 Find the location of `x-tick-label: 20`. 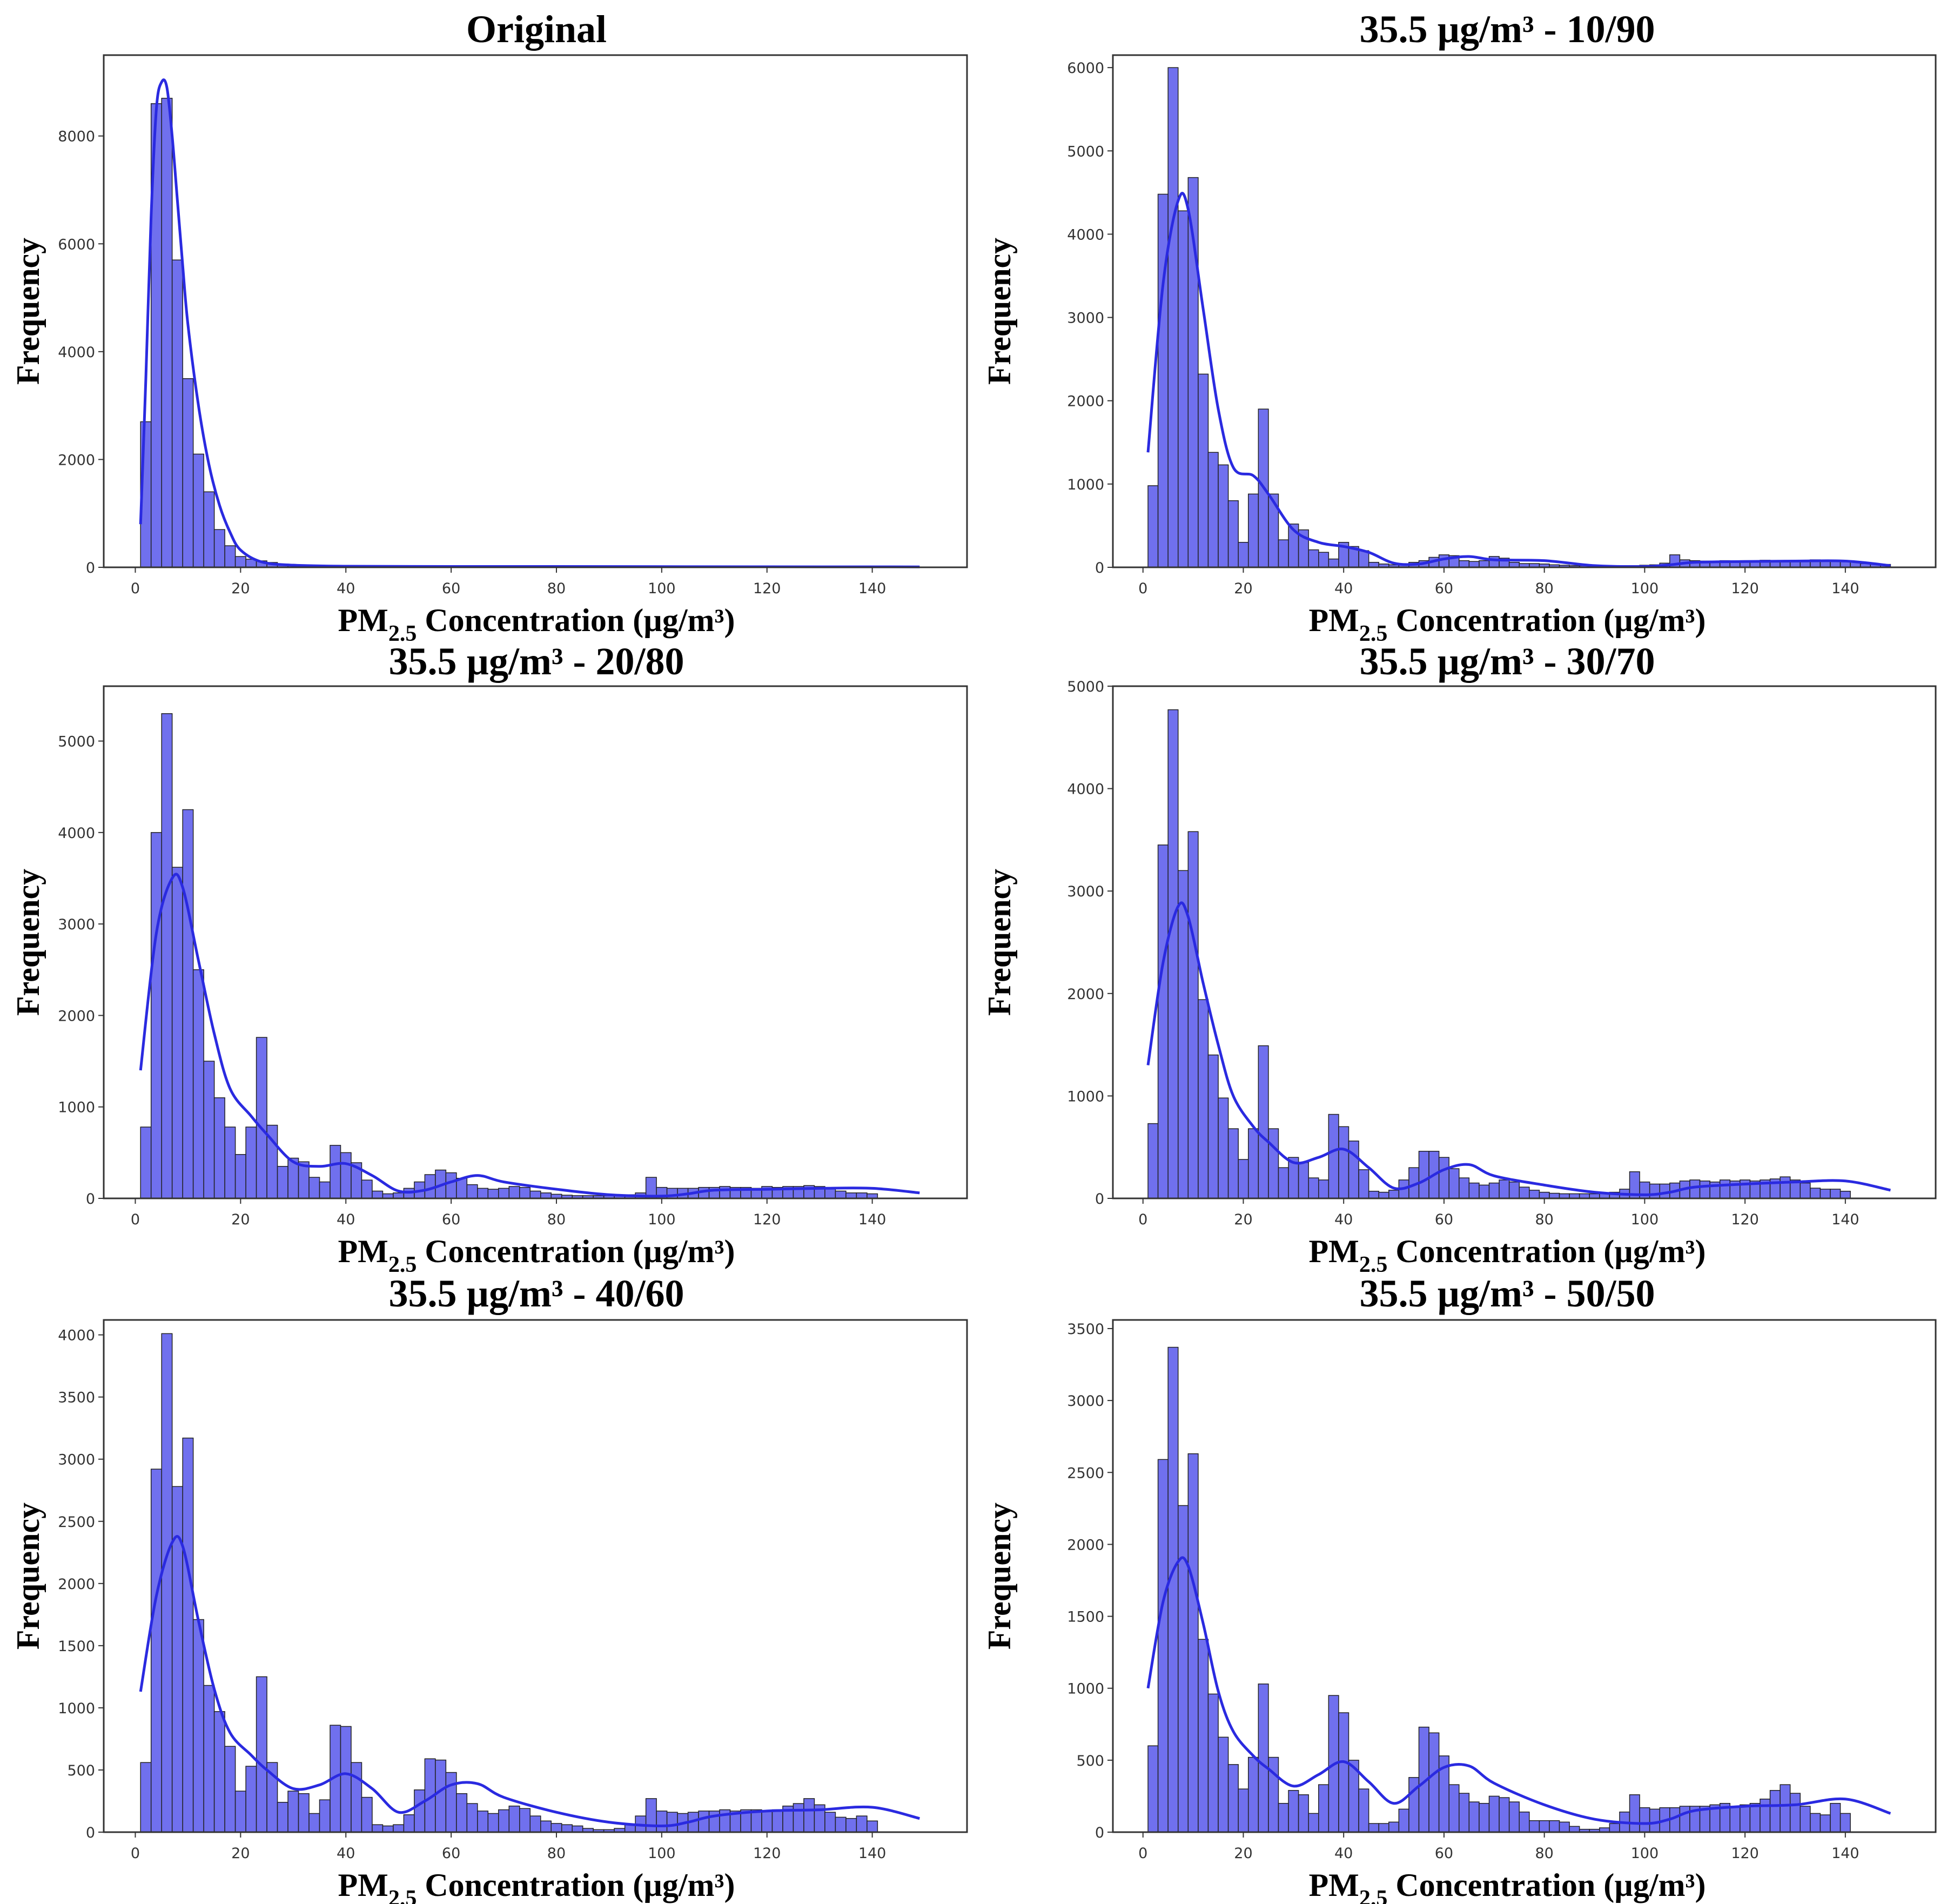

x-tick-label: 20 is located at coordinates (1243, 1219).